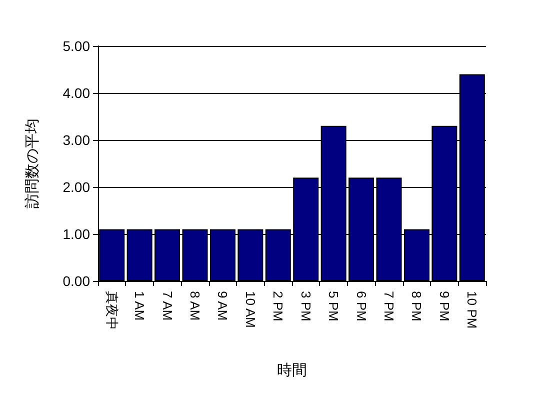  I want to click on x-axis-title: 時間, so click(292, 370).